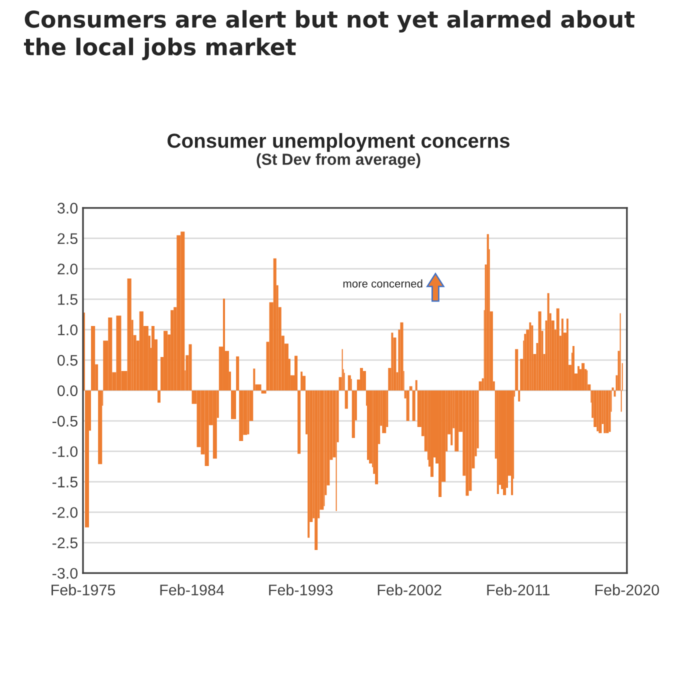 This screenshot has height=675, width=677. Describe the element at coordinates (627, 590) in the screenshot. I see `x-tick-label: Feb-2020` at that location.